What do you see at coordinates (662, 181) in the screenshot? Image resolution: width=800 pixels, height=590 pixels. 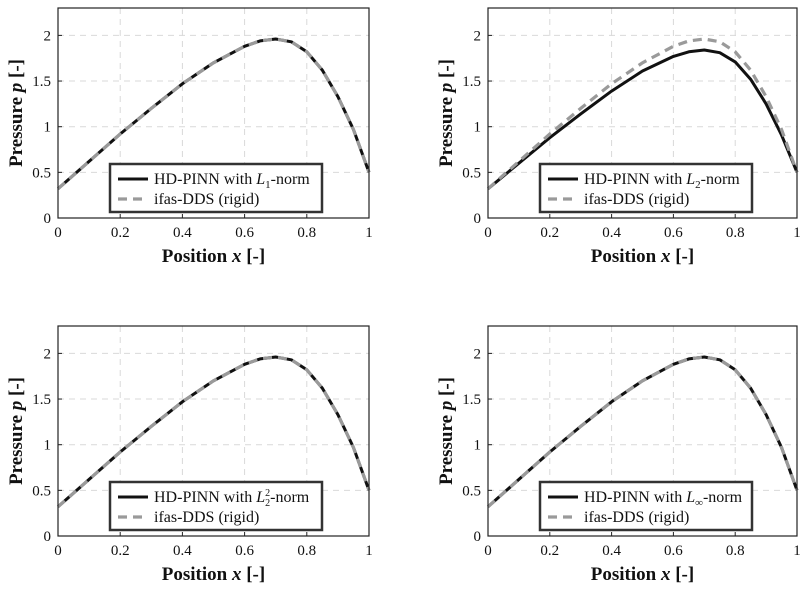 I see `legend-entry-1: HD-PINN with L2-norm` at bounding box center [662, 181].